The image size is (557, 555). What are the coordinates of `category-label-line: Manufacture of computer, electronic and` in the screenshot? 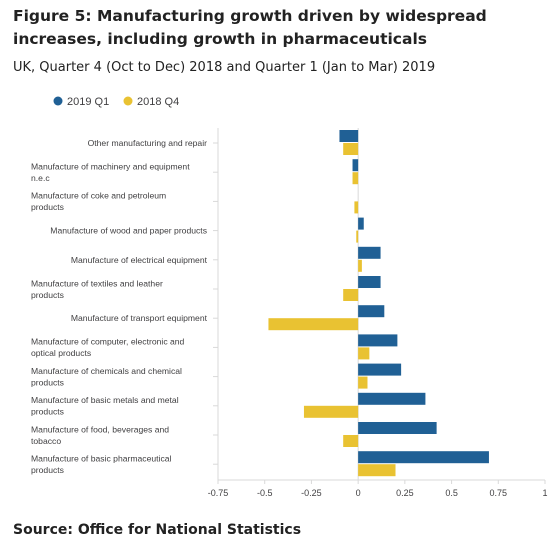 It's located at (108, 342).